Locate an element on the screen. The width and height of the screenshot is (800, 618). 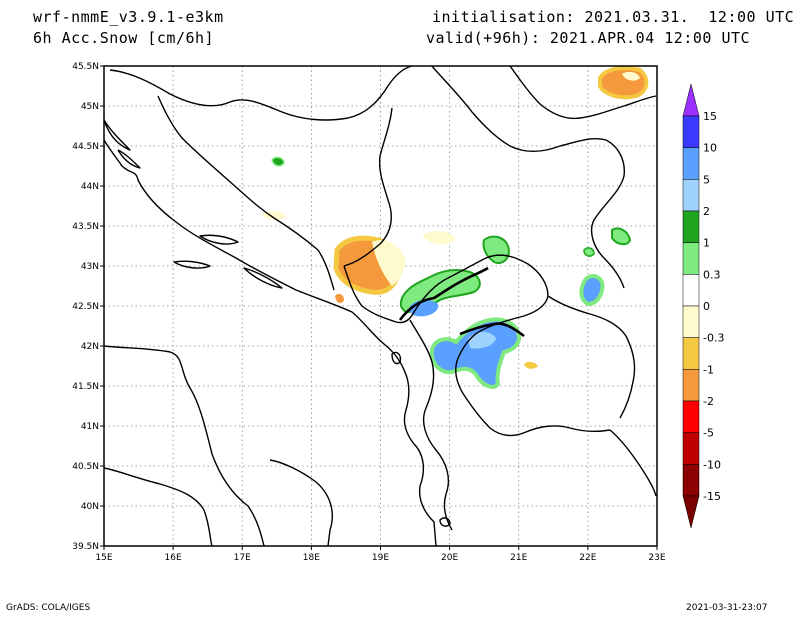
init-time: initialisation: 2021.03.31. 12:00 UTC is located at coordinates (613, 17).